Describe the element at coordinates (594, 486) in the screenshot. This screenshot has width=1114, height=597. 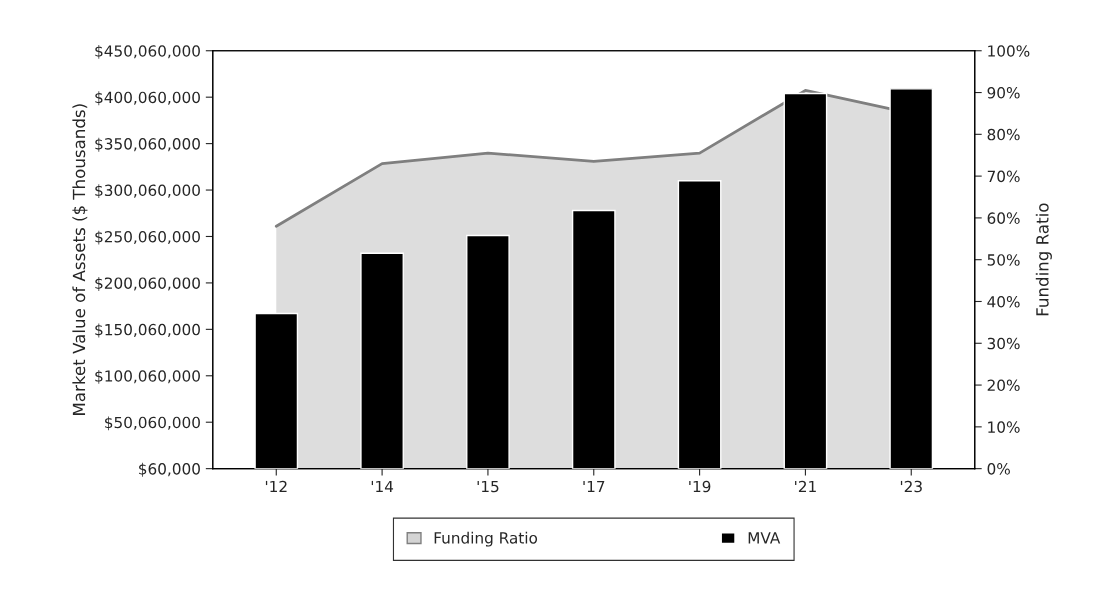
I see `x-tick-label: '17` at that location.